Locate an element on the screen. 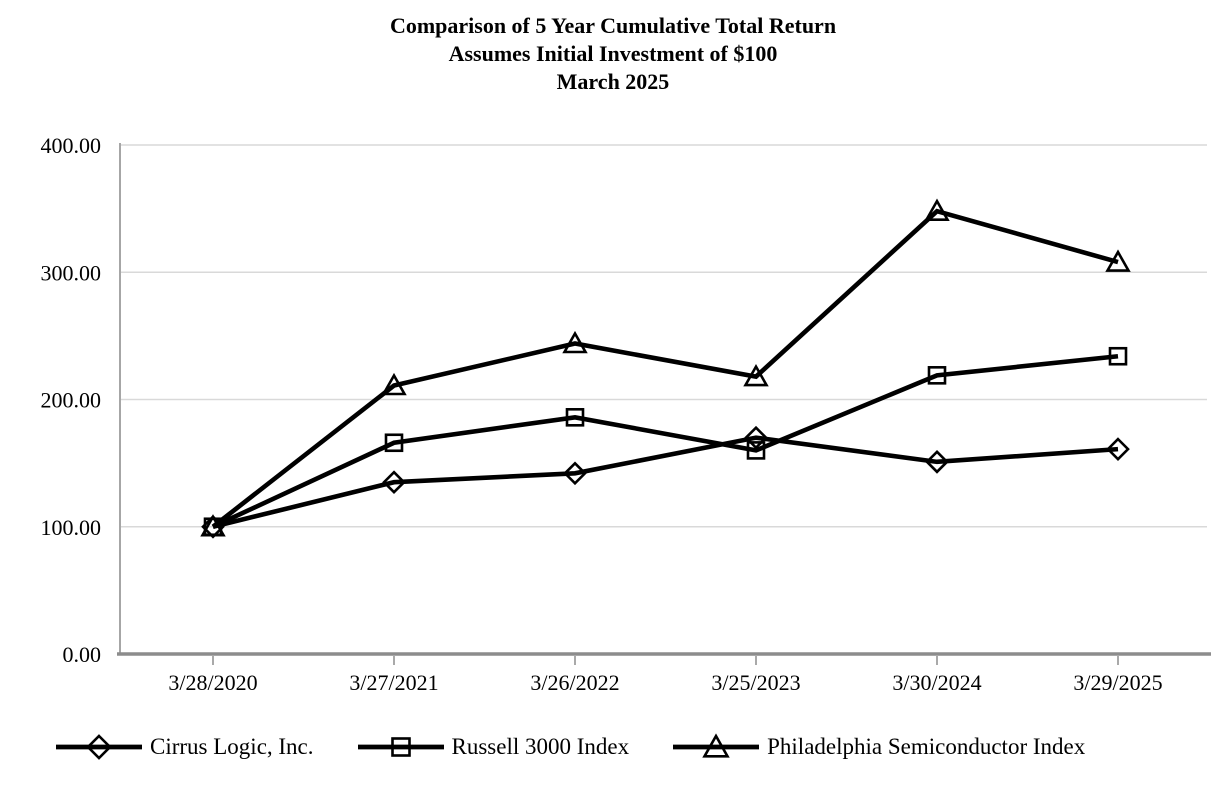 The width and height of the screenshot is (1226, 800). x-tick-label: 3/28/2020 is located at coordinates (212, 682).